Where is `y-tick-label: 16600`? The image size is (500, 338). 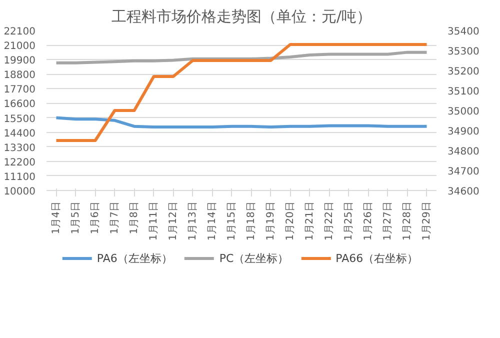 y-tick-label: 16600 is located at coordinates (20, 104).